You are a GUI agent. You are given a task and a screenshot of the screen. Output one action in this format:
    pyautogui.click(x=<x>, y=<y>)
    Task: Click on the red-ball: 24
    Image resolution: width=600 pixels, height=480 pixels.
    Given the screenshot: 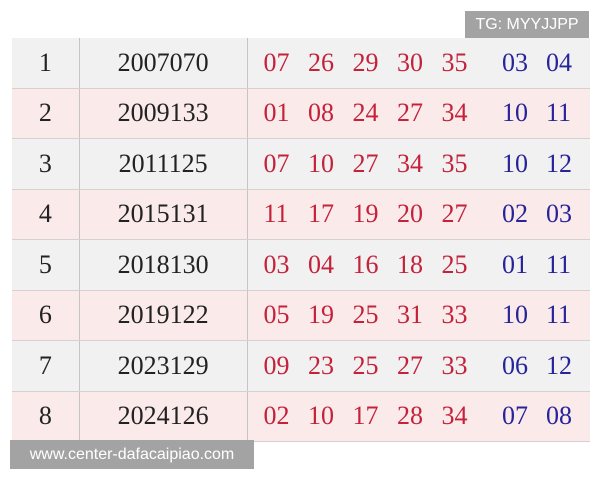 What is the action you would take?
    pyautogui.click(x=365, y=113)
    